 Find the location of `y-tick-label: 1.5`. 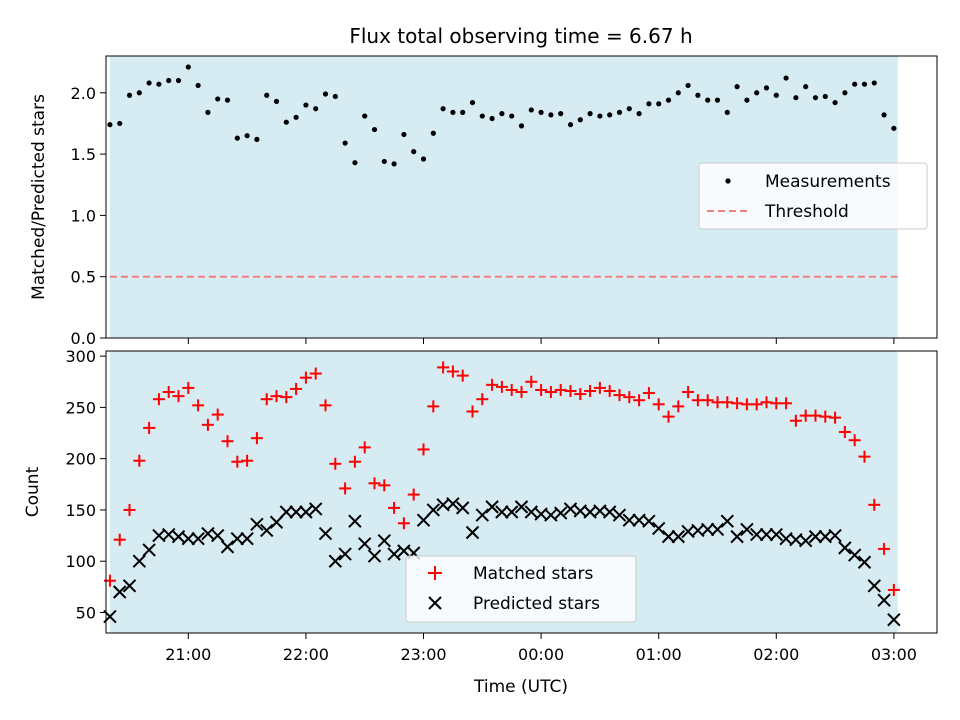

y-tick-label: 1.5 is located at coordinates (83, 154).